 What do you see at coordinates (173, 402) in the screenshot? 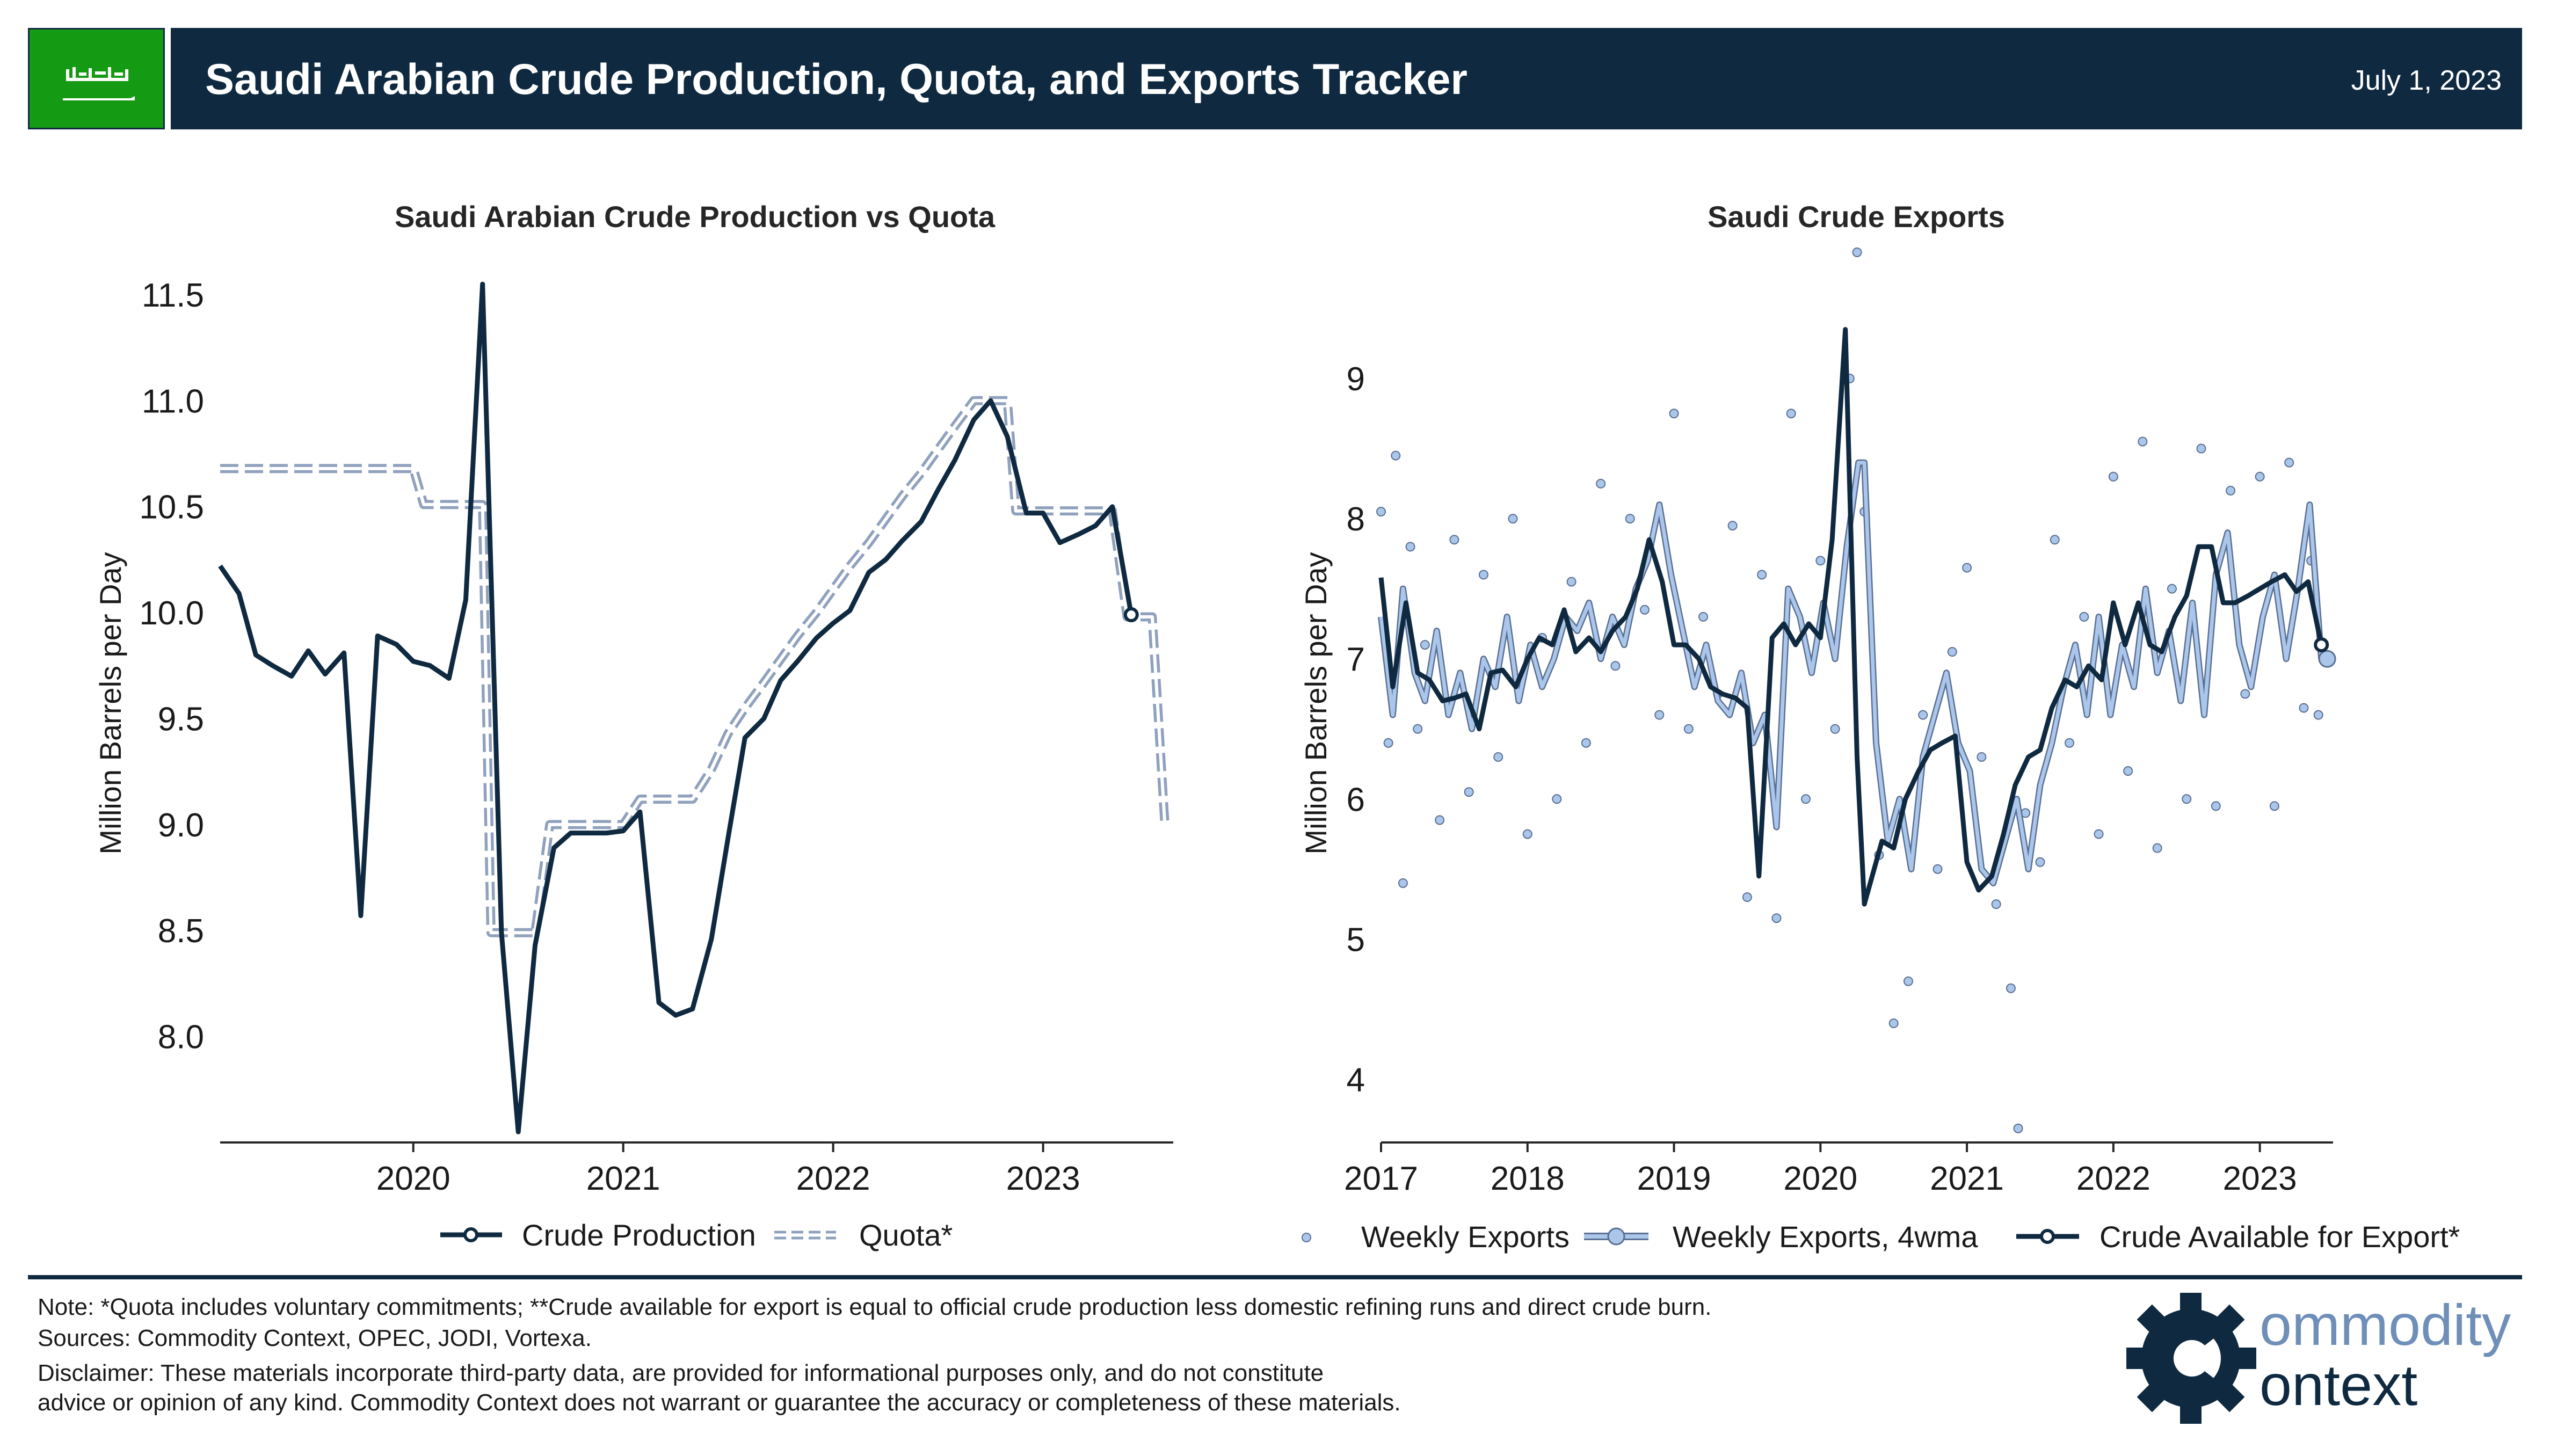
I see `production-y-tick-label: 11.0` at bounding box center [173, 402].